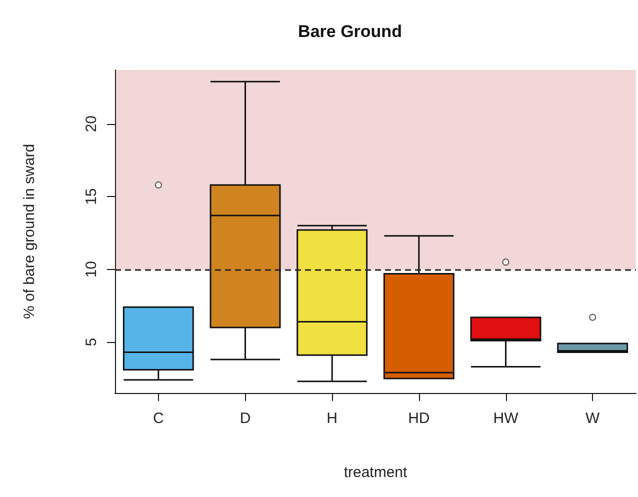 This screenshot has height=497, width=638. I want to click on x-axis-title: treatment, so click(376, 472).